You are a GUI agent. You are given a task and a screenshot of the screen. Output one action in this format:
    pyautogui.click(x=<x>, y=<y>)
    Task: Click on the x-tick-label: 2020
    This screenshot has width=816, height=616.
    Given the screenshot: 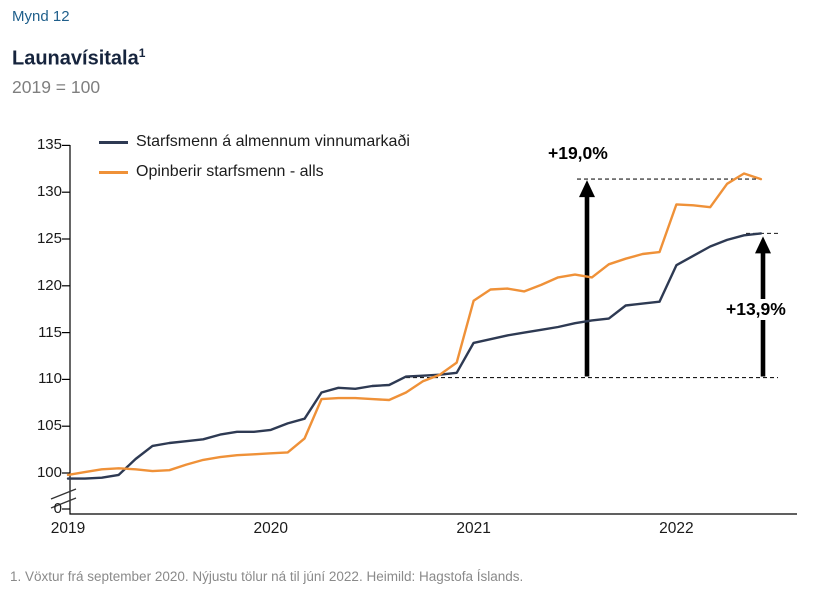 What is the action you would take?
    pyautogui.click(x=271, y=528)
    